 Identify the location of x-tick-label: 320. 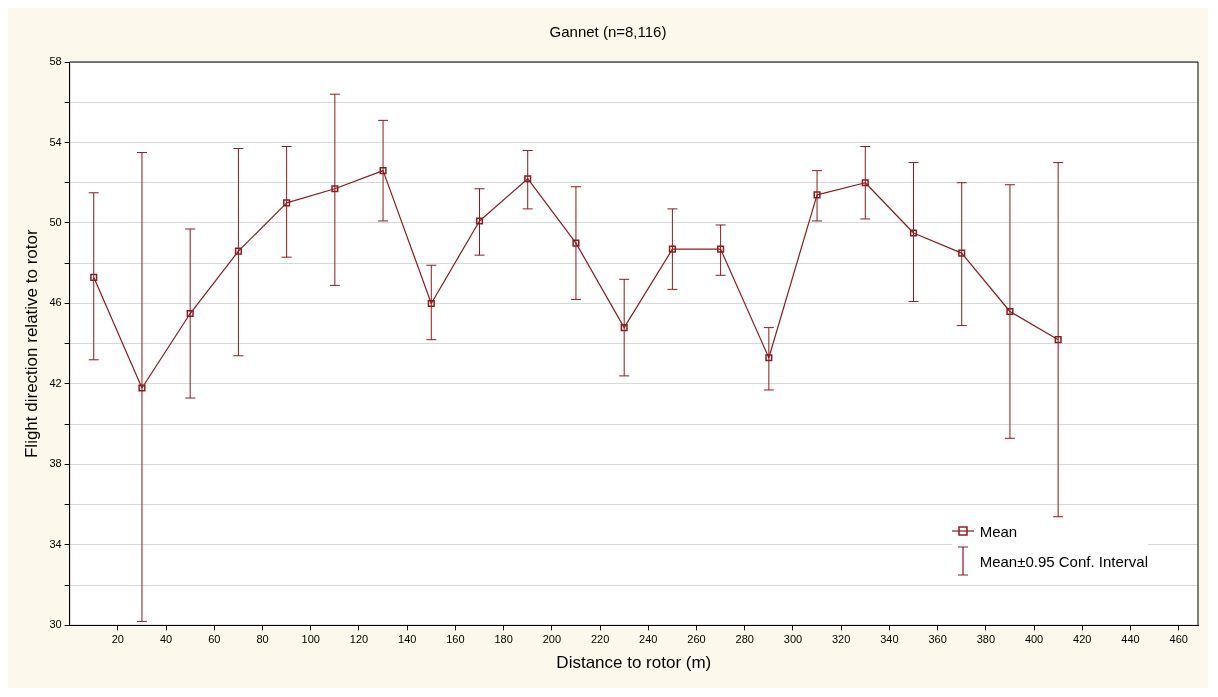
(841, 639).